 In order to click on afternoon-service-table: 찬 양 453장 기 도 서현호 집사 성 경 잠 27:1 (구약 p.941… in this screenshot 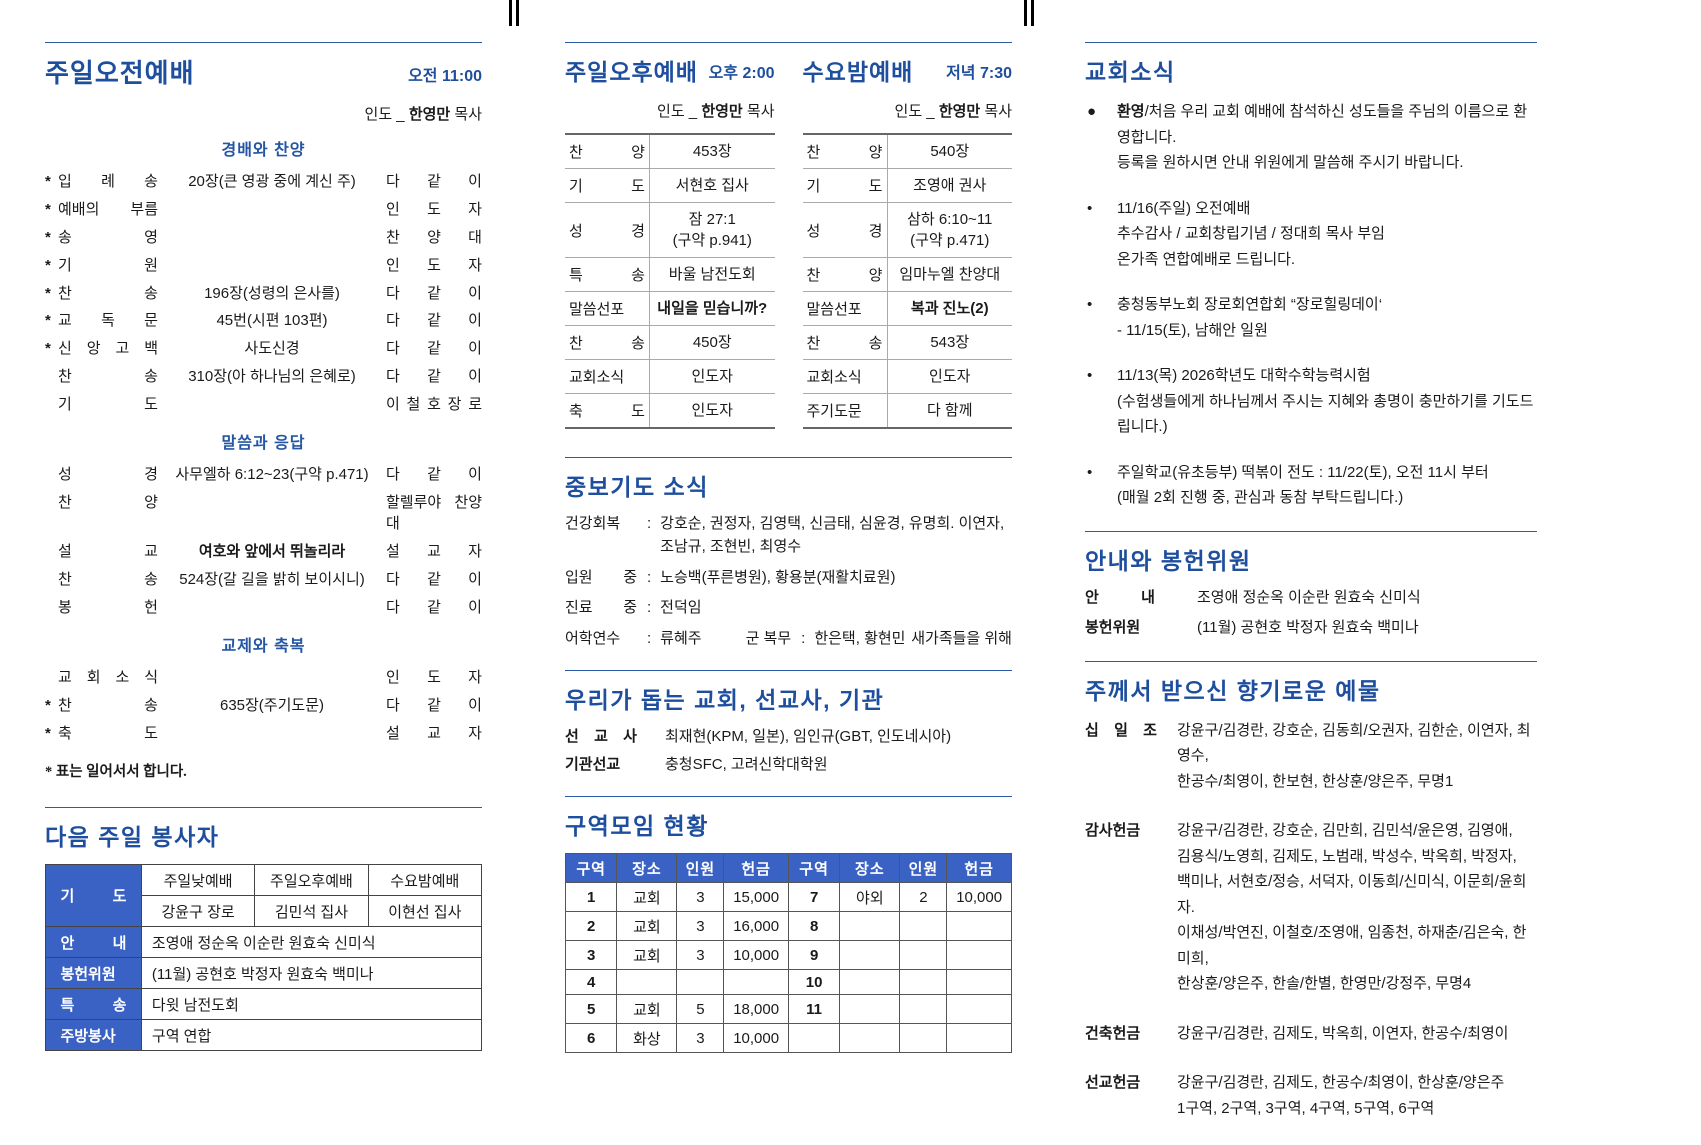, I will do `click(670, 281)`.